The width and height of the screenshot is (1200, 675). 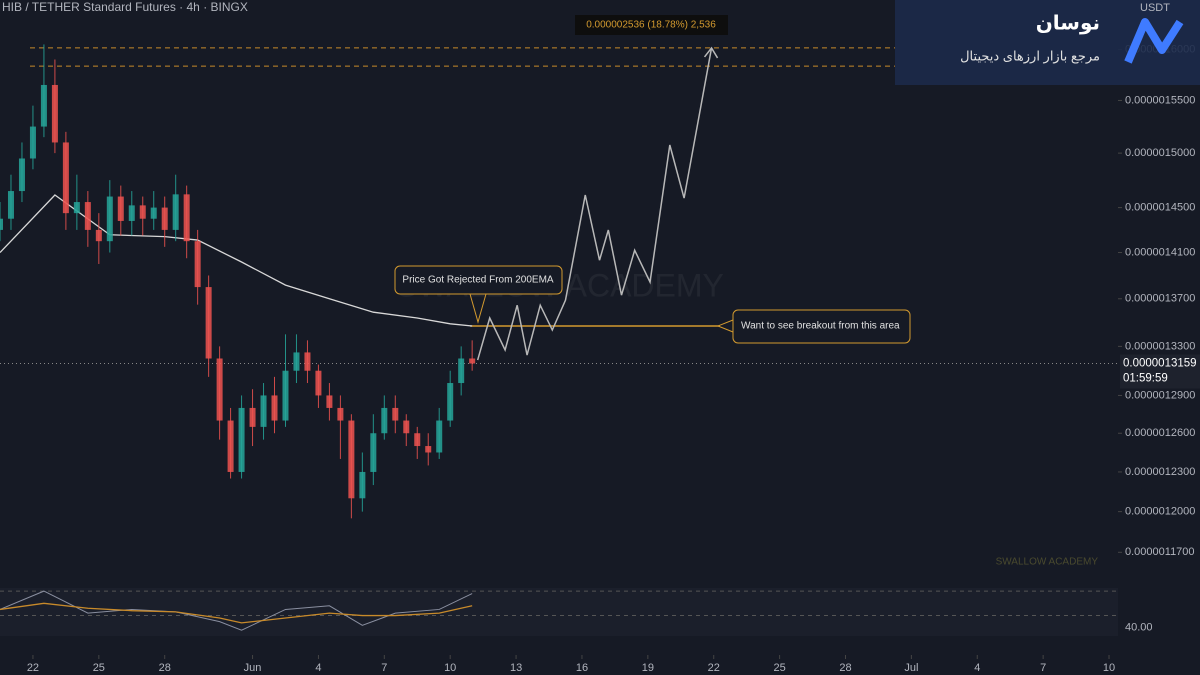 I want to click on rsi-ma-line, so click(x=236, y=613).